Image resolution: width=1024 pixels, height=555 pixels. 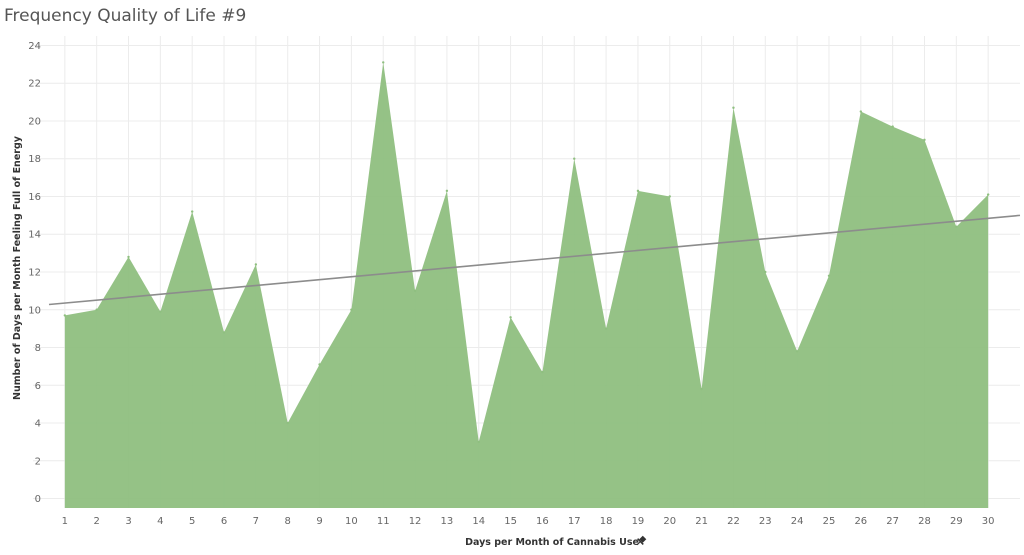 I want to click on x-tick-label: 12, so click(x=415, y=521).